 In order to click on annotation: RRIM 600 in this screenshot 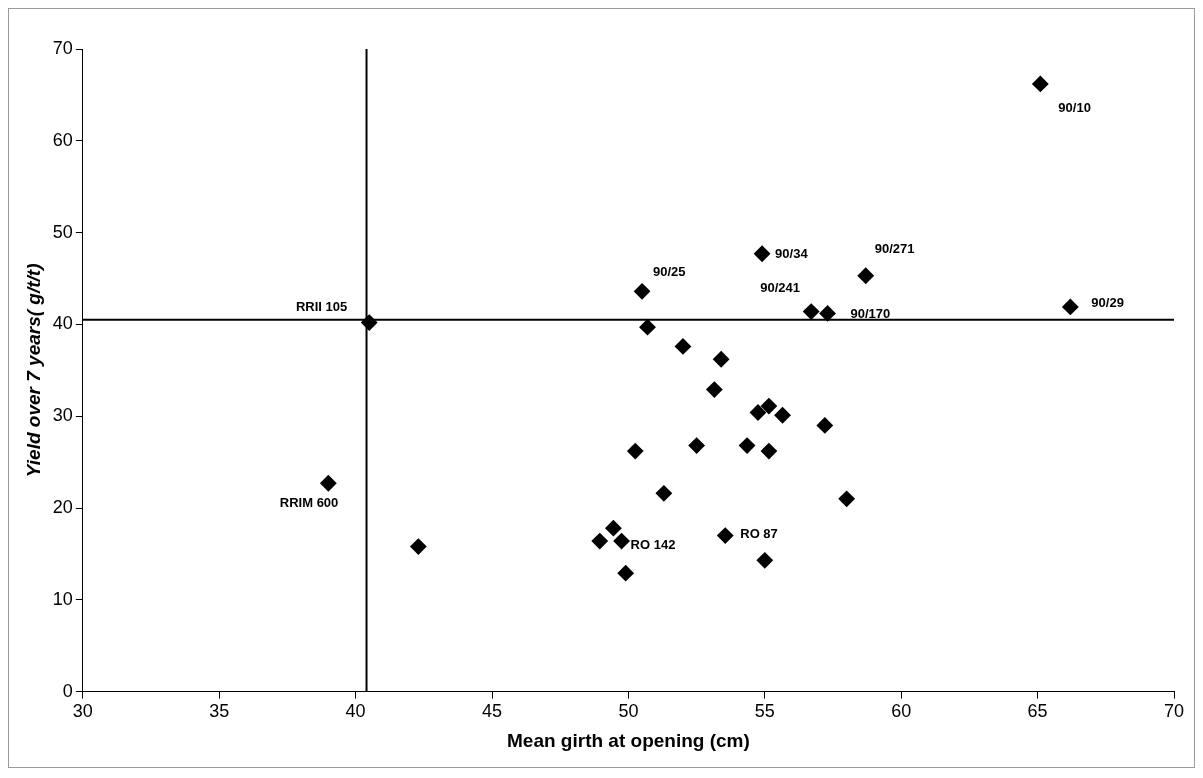, I will do `click(309, 503)`.